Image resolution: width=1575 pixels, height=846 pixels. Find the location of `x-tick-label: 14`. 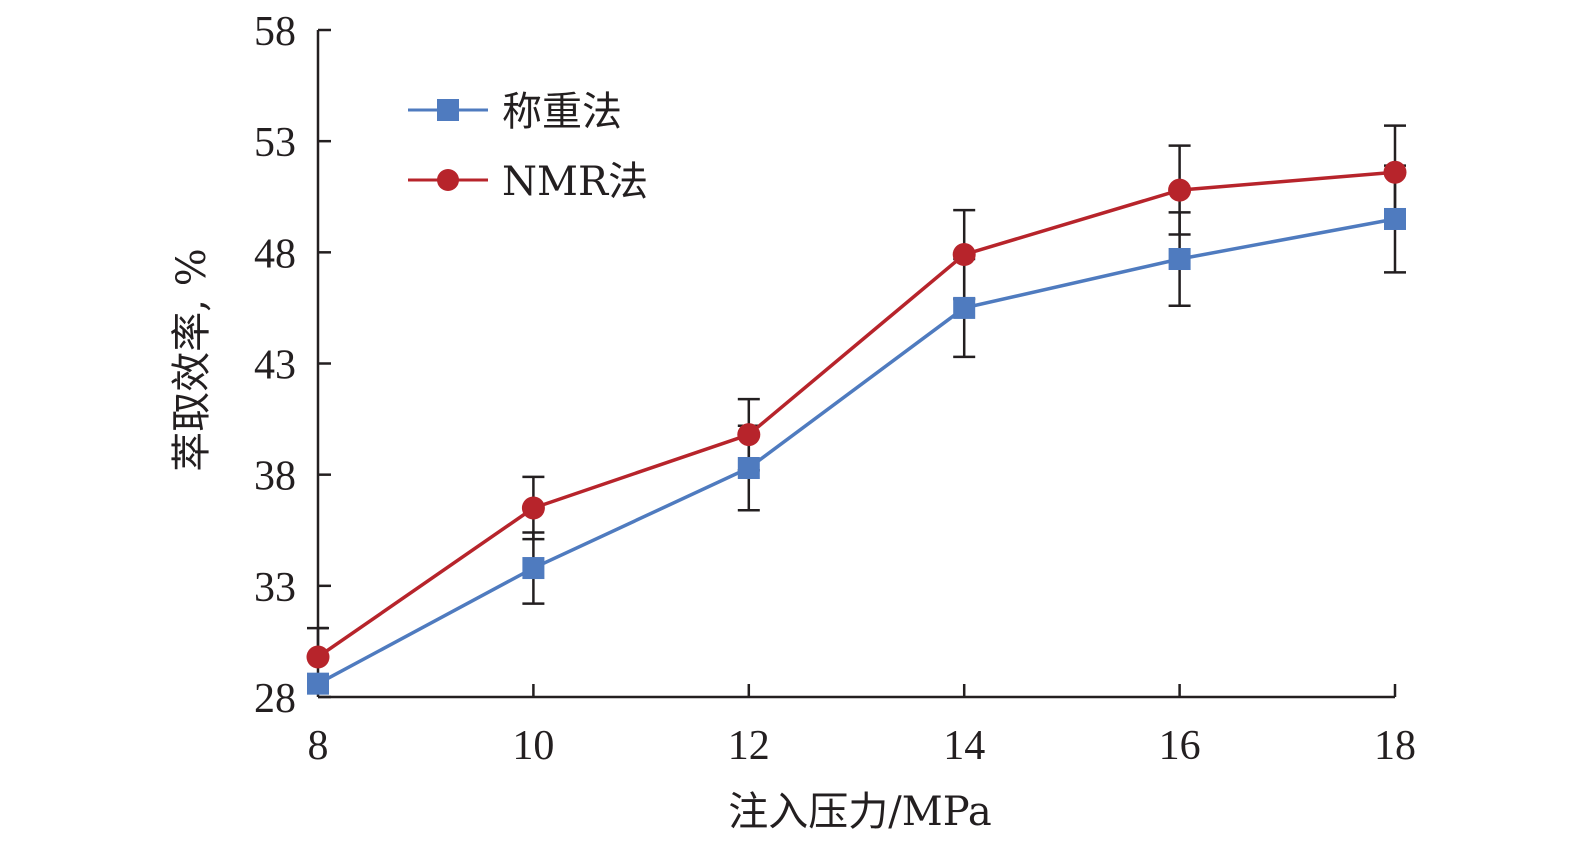

x-tick-label: 14 is located at coordinates (964, 746).